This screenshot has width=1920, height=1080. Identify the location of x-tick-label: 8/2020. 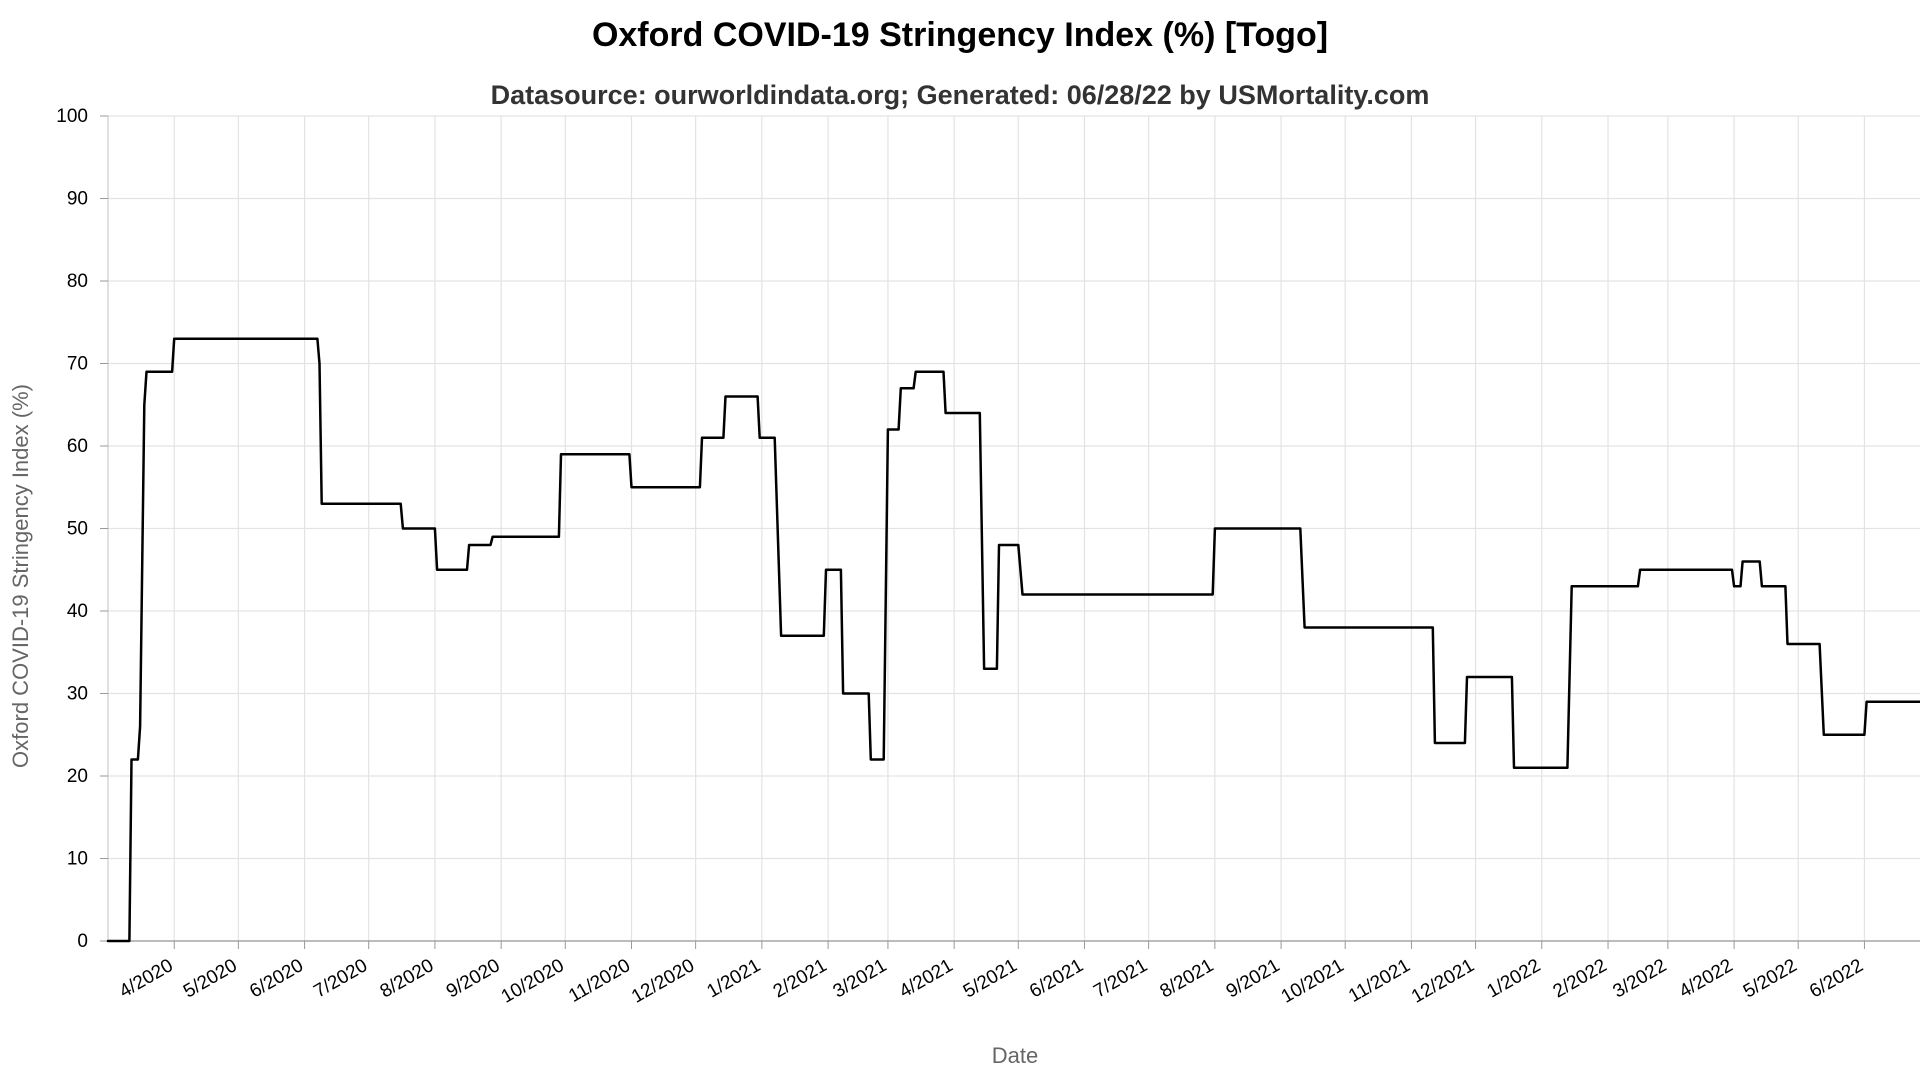
(407, 978).